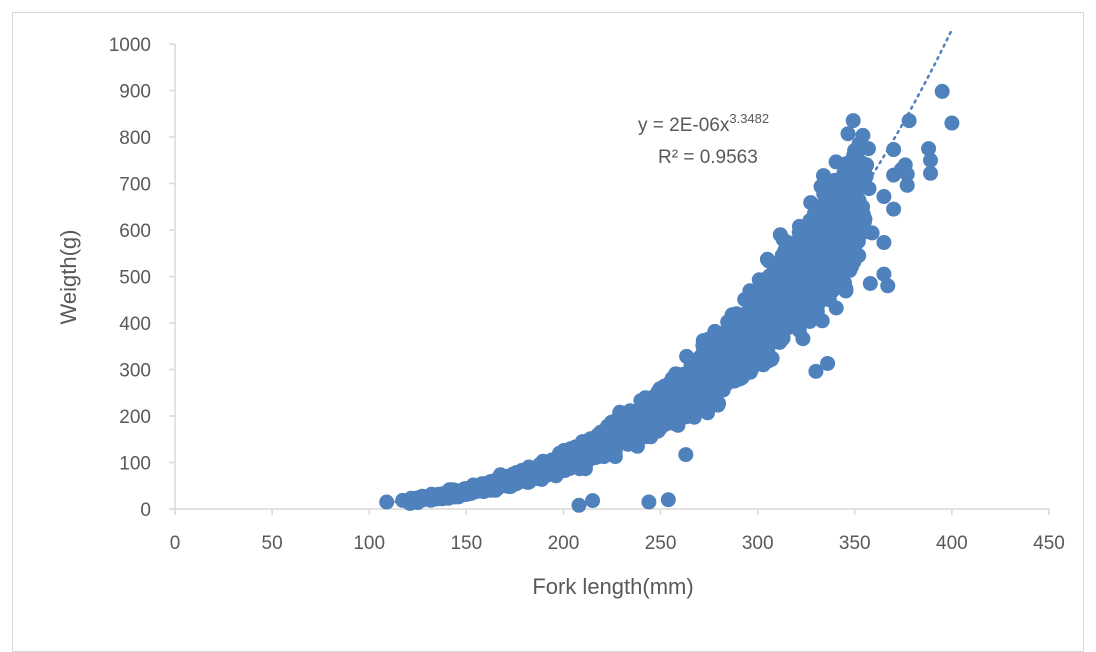  Describe the element at coordinates (175, 543) in the screenshot. I see `x-tick-label: 0` at that location.